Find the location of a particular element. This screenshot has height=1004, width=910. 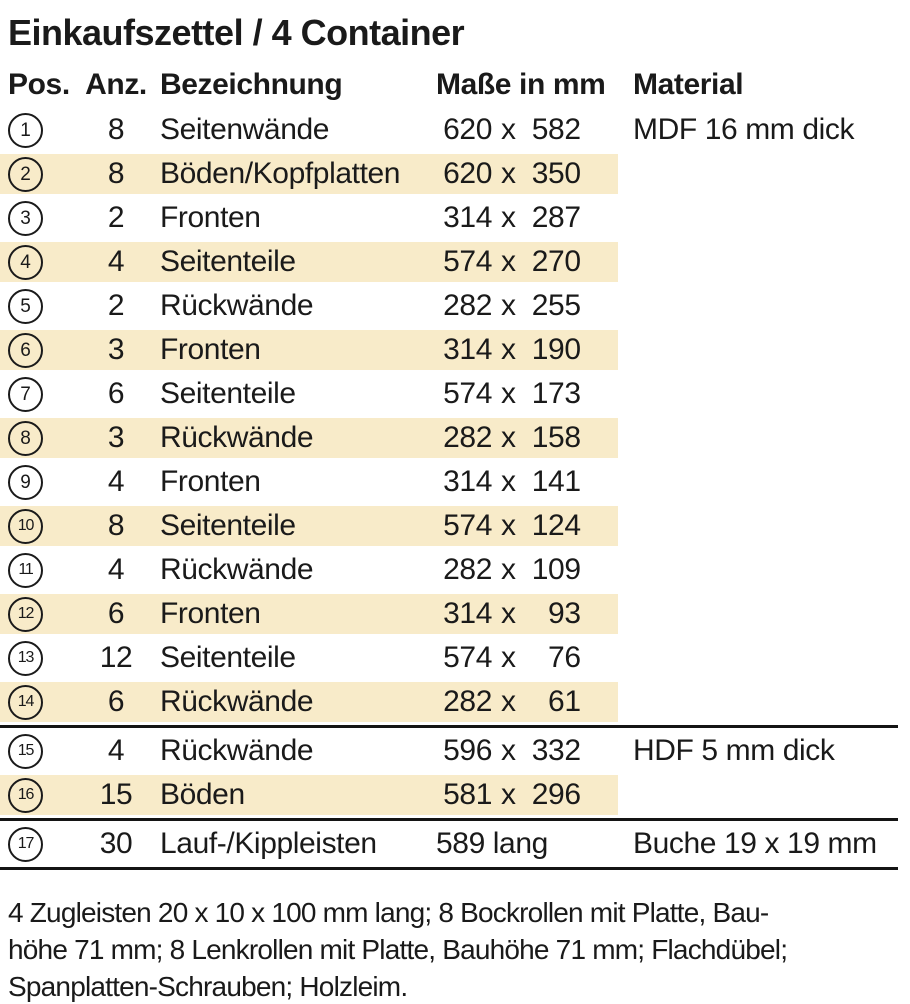

size-value: 314 x 190 is located at coordinates (530, 350).